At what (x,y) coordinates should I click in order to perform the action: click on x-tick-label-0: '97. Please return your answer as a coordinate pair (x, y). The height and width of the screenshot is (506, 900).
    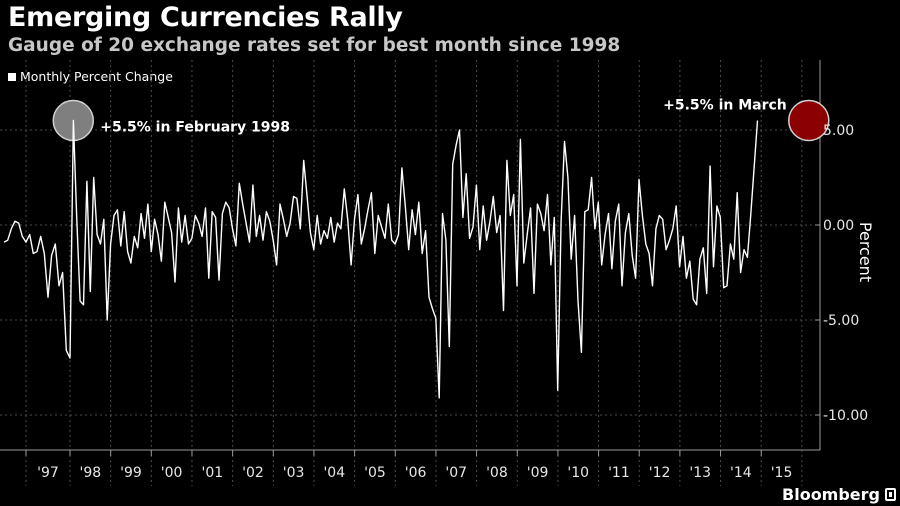
    Looking at the image, I should click on (48, 473).